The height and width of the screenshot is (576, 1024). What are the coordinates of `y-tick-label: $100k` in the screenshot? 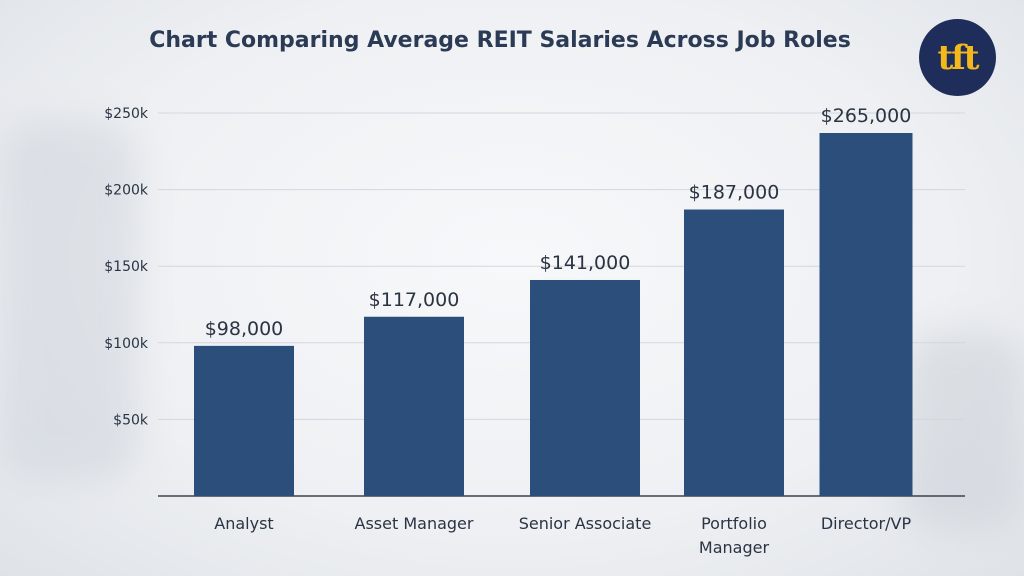 It's located at (126, 344).